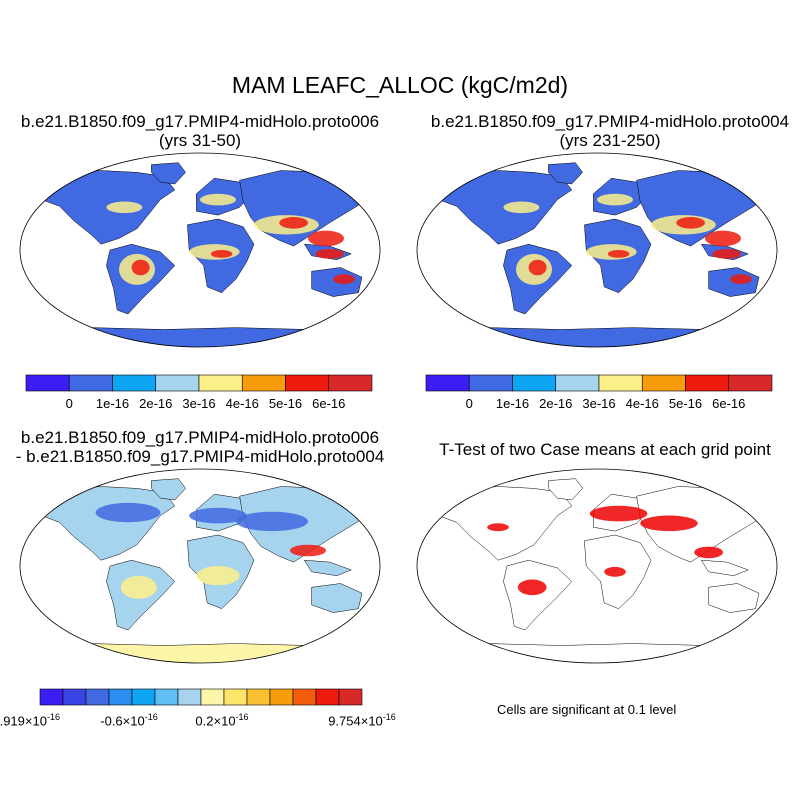 Image resolution: width=800 pixels, height=800 pixels. What do you see at coordinates (587, 709) in the screenshot?
I see `ttest-significance-note: Cells are significant at 0.1 level` at bounding box center [587, 709].